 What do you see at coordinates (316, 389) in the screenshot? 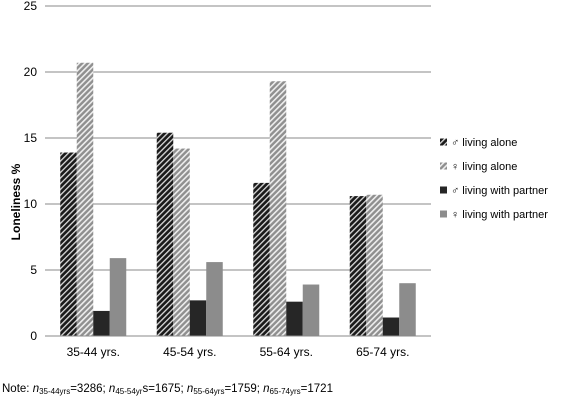
I see `sample-size-value: =1721` at bounding box center [316, 389].